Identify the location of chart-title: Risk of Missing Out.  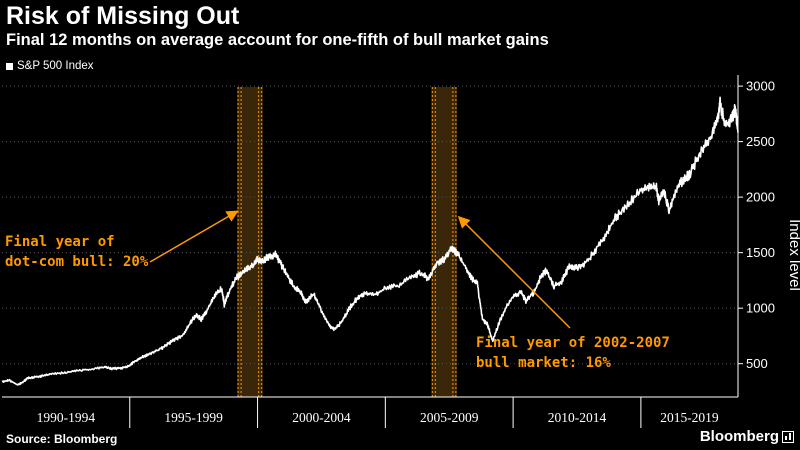
(123, 16).